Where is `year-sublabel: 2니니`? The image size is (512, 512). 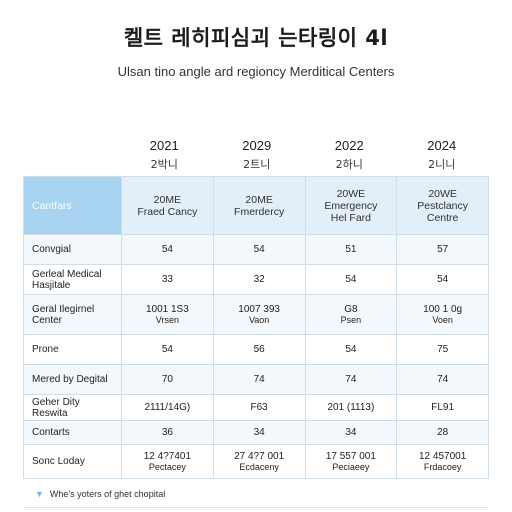
year-sublabel: 2니니 is located at coordinates (442, 164).